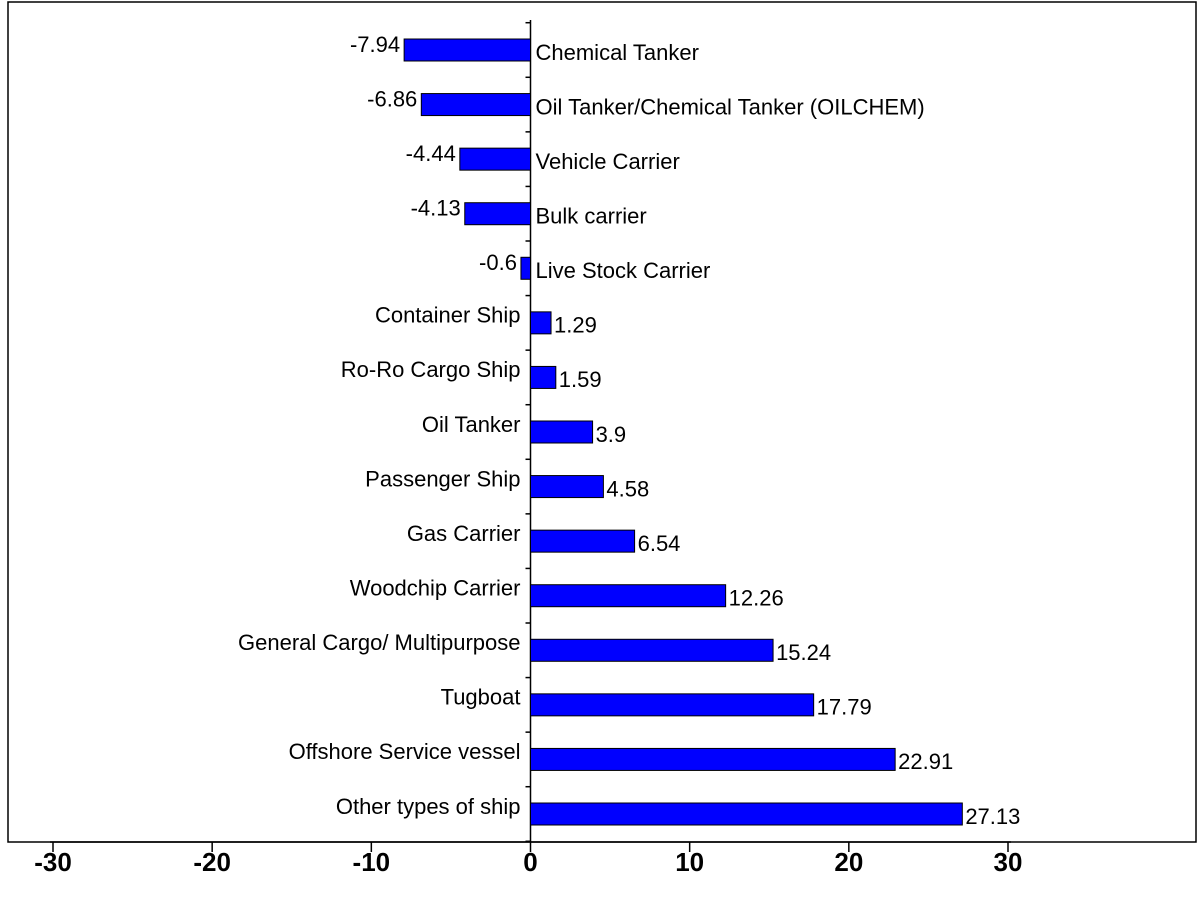  I want to click on value-label: -7.94, so click(375, 44).